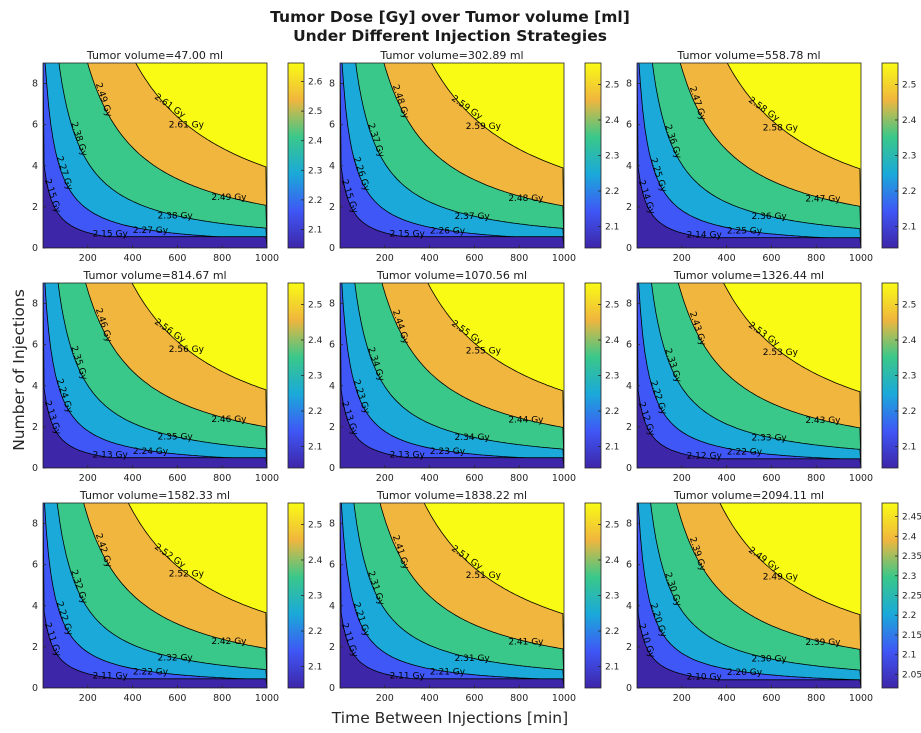  Describe the element at coordinates (176, 438) in the screenshot. I see `contour-label: 2.35 Gy` at that location.